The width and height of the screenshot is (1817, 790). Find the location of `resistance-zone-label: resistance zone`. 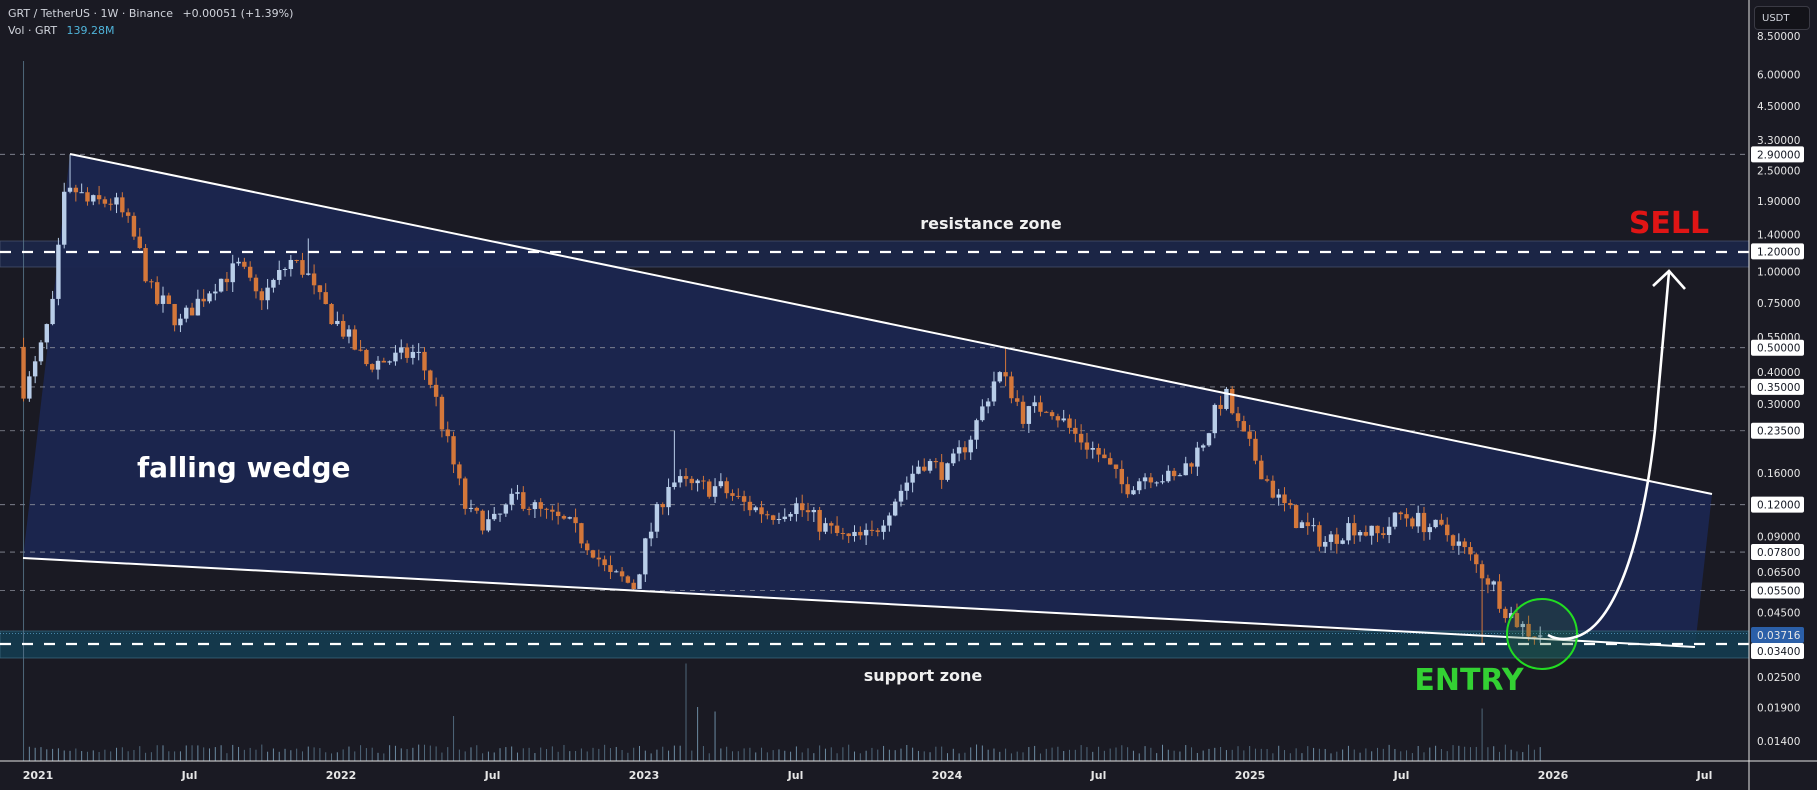

resistance-zone-label: resistance zone is located at coordinates (991, 223).